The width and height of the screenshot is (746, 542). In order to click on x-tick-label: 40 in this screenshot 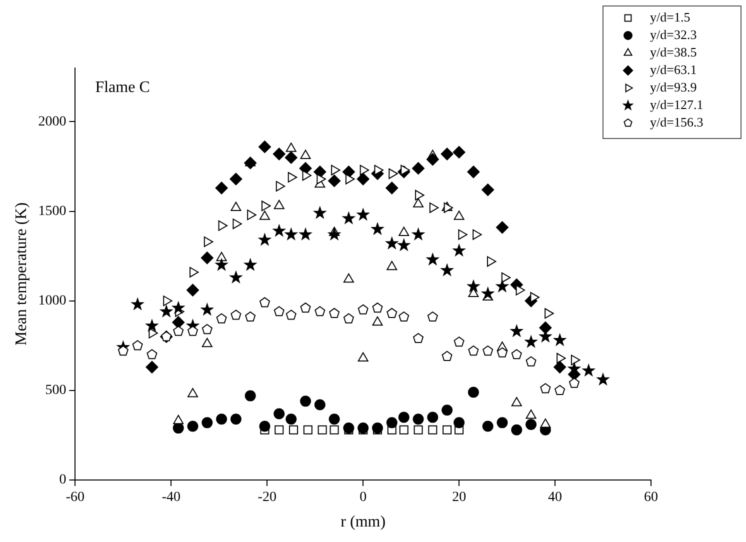, I will do `click(555, 498)`.